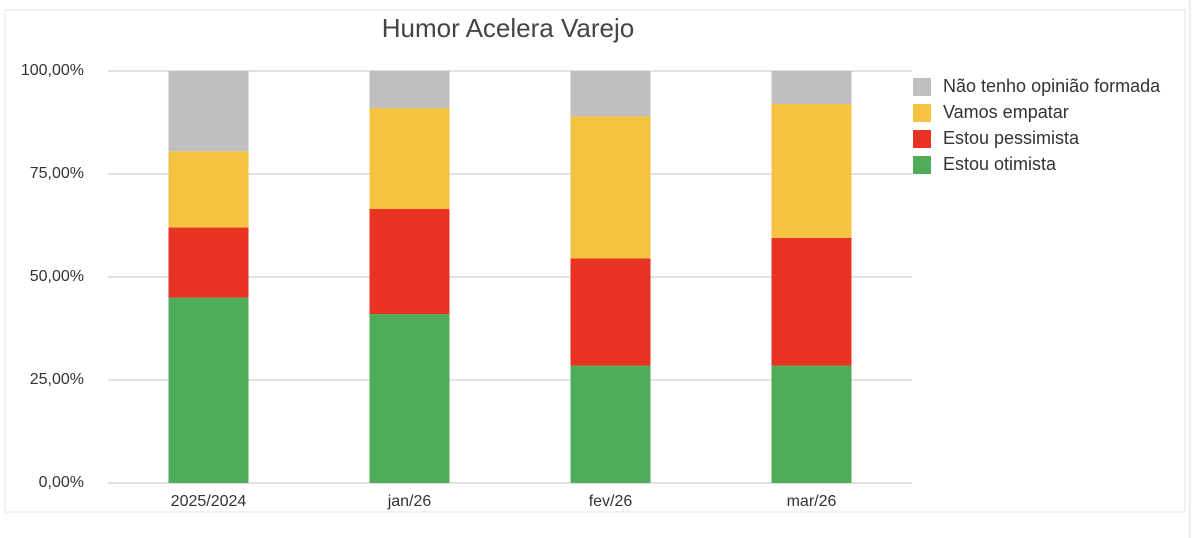  What do you see at coordinates (611, 501) in the screenshot?
I see `x-tick-label: fev/26` at bounding box center [611, 501].